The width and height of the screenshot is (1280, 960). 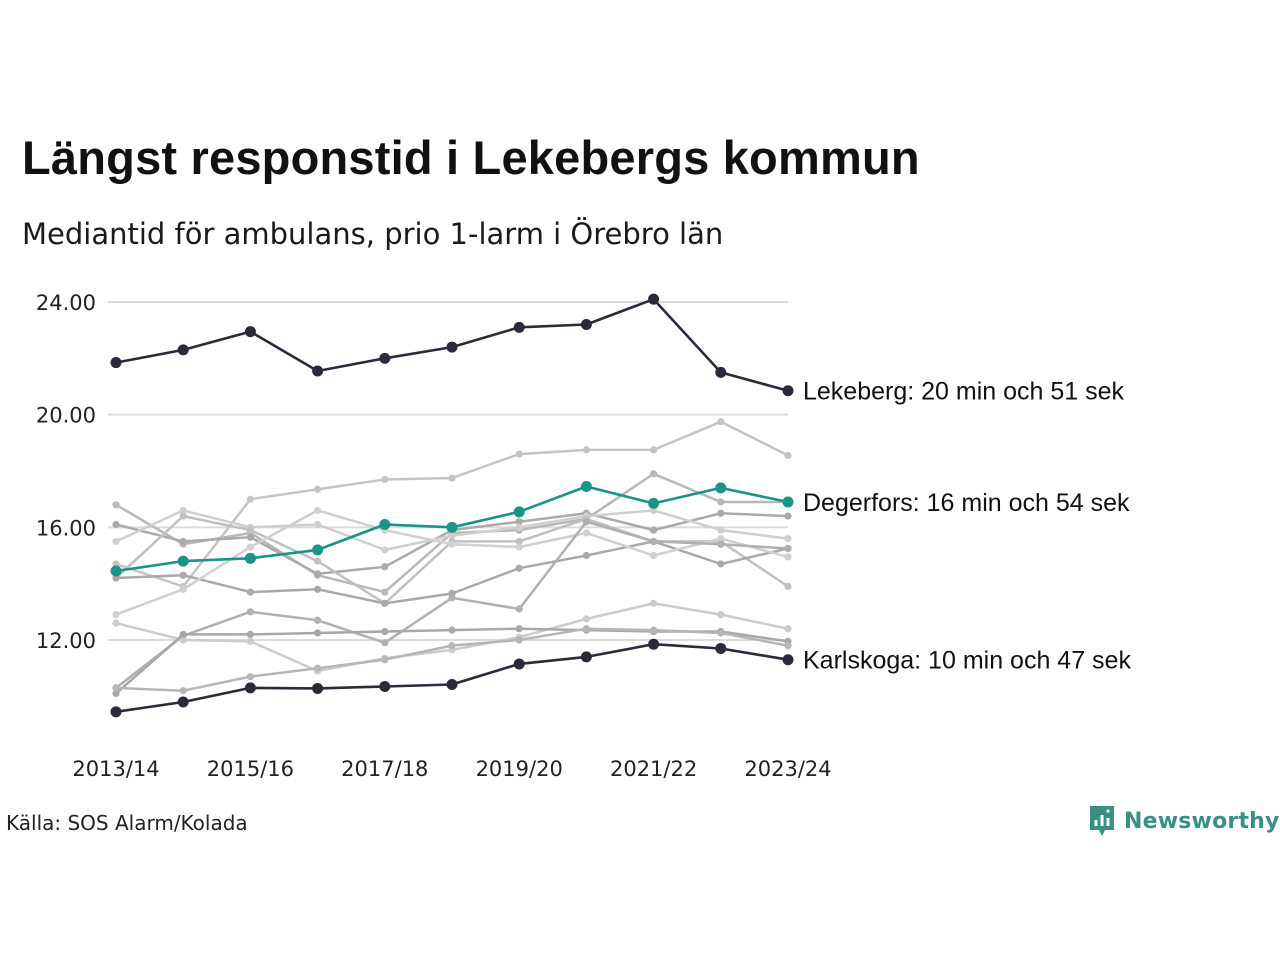 I want to click on x-tick-label: 2023/24, so click(x=787, y=769).